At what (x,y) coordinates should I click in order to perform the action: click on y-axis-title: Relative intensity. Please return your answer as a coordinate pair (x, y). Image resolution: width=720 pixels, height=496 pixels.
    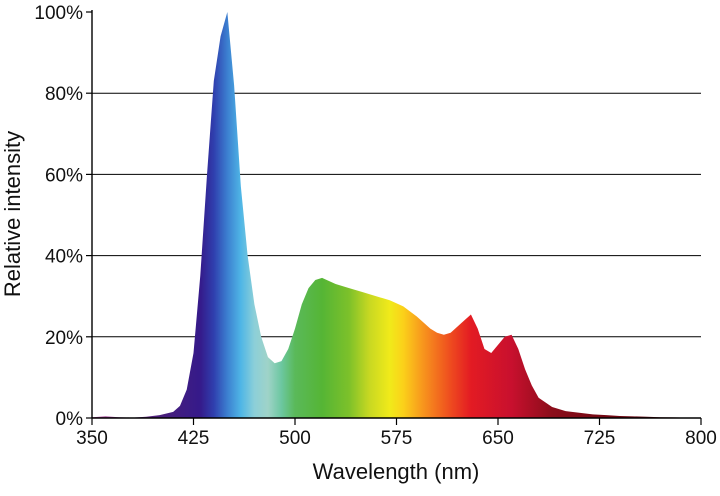
    Looking at the image, I should click on (12, 214).